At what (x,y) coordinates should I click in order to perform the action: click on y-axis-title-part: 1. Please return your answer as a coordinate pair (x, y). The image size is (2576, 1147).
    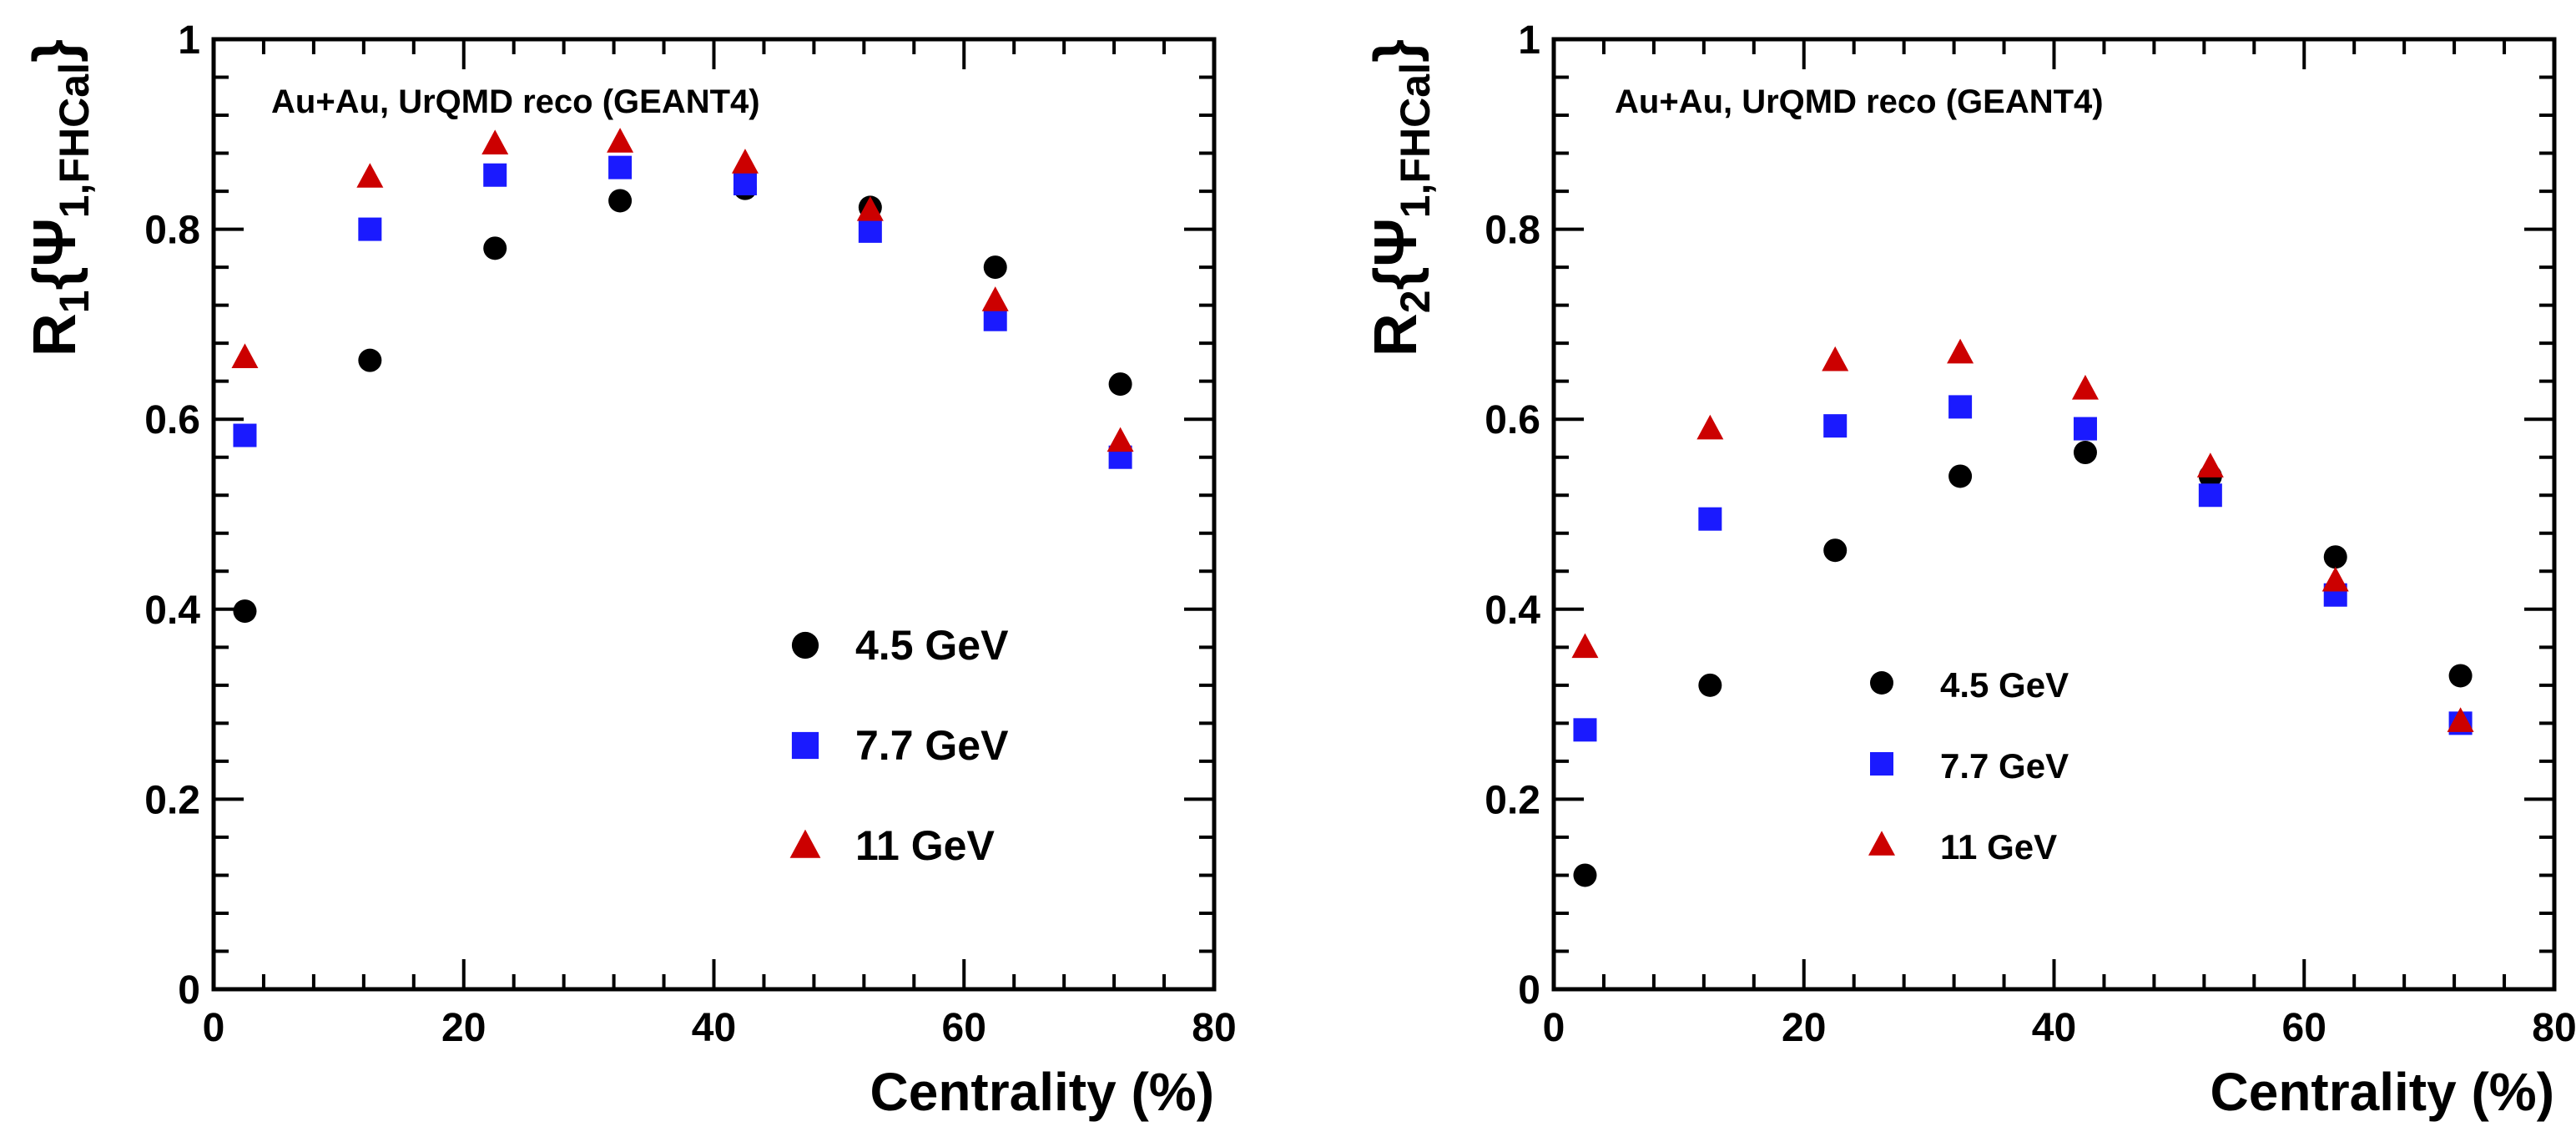
    Looking at the image, I should click on (74, 301).